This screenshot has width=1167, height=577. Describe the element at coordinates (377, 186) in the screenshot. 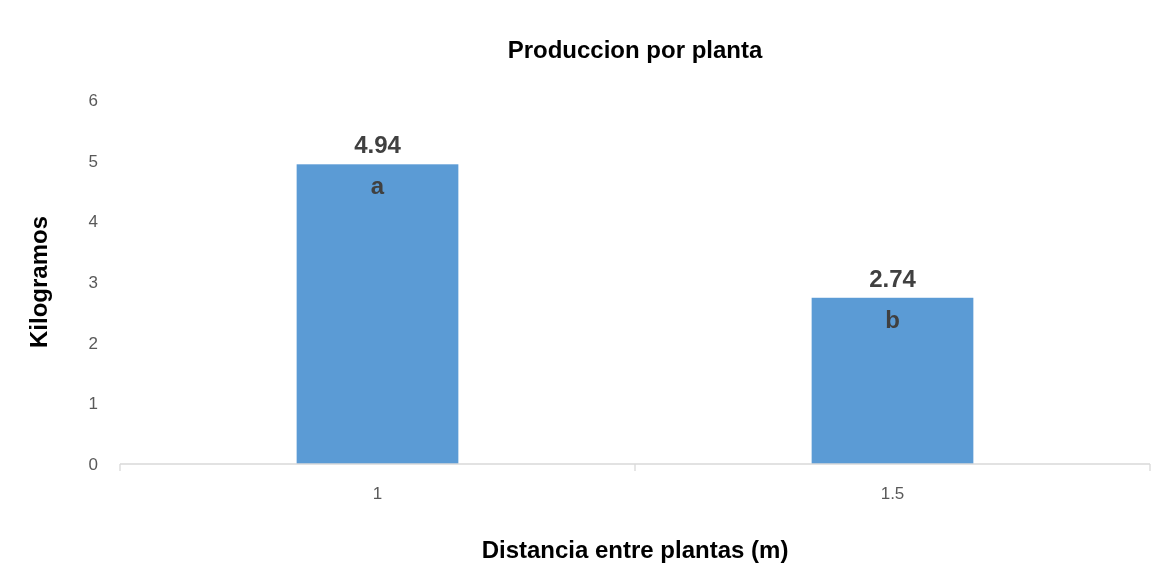

I see `annotation: a` at that location.